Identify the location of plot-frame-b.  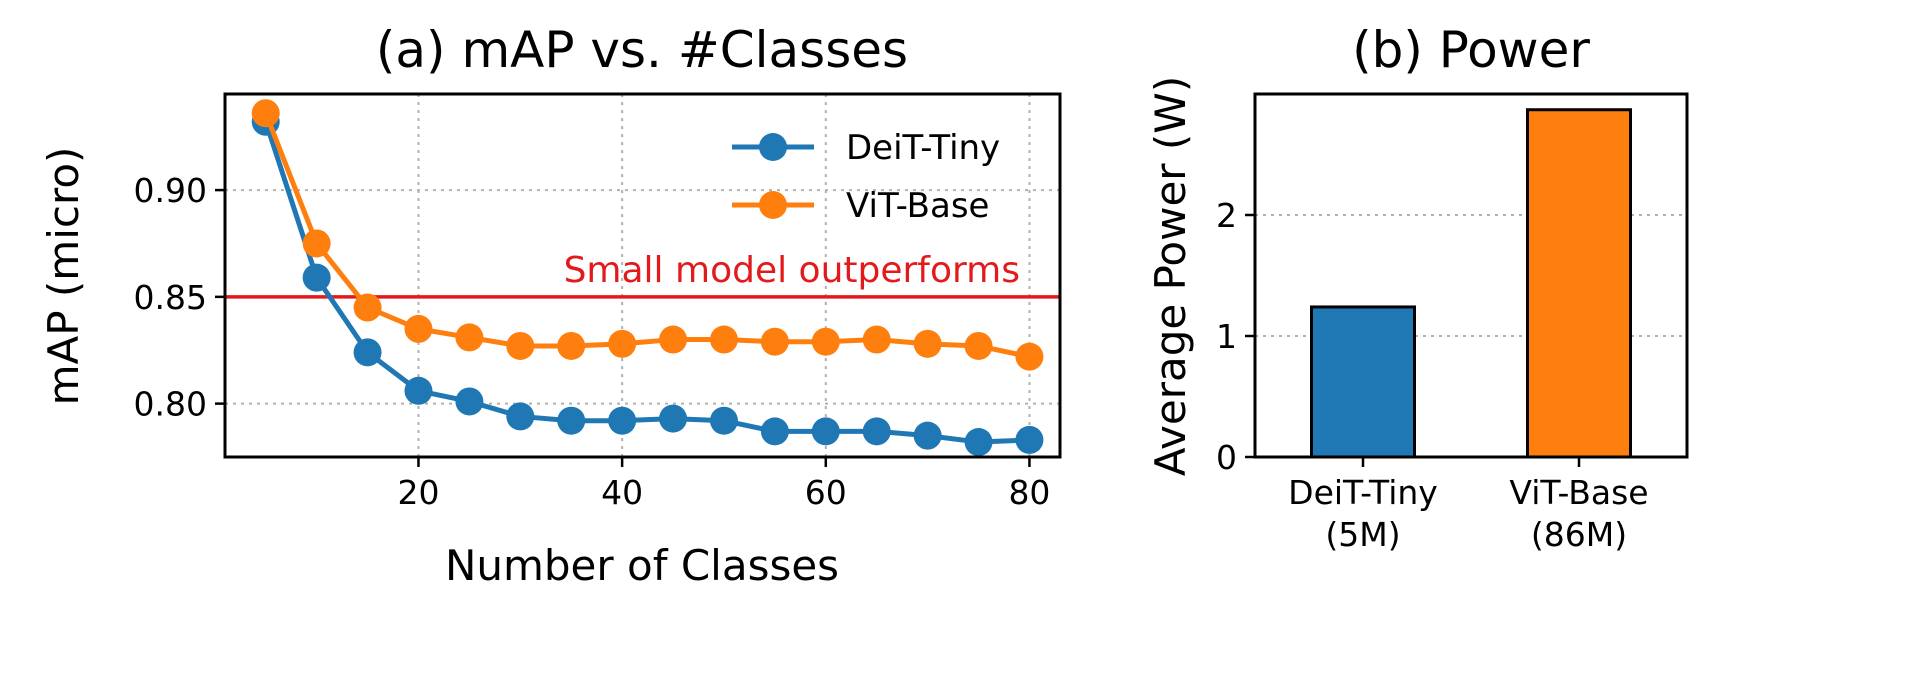
(1471, 275).